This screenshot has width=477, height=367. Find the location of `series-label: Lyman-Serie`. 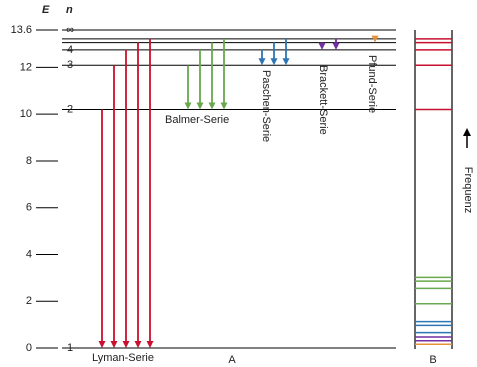

series-label: Lyman-Serie is located at coordinates (123, 358).